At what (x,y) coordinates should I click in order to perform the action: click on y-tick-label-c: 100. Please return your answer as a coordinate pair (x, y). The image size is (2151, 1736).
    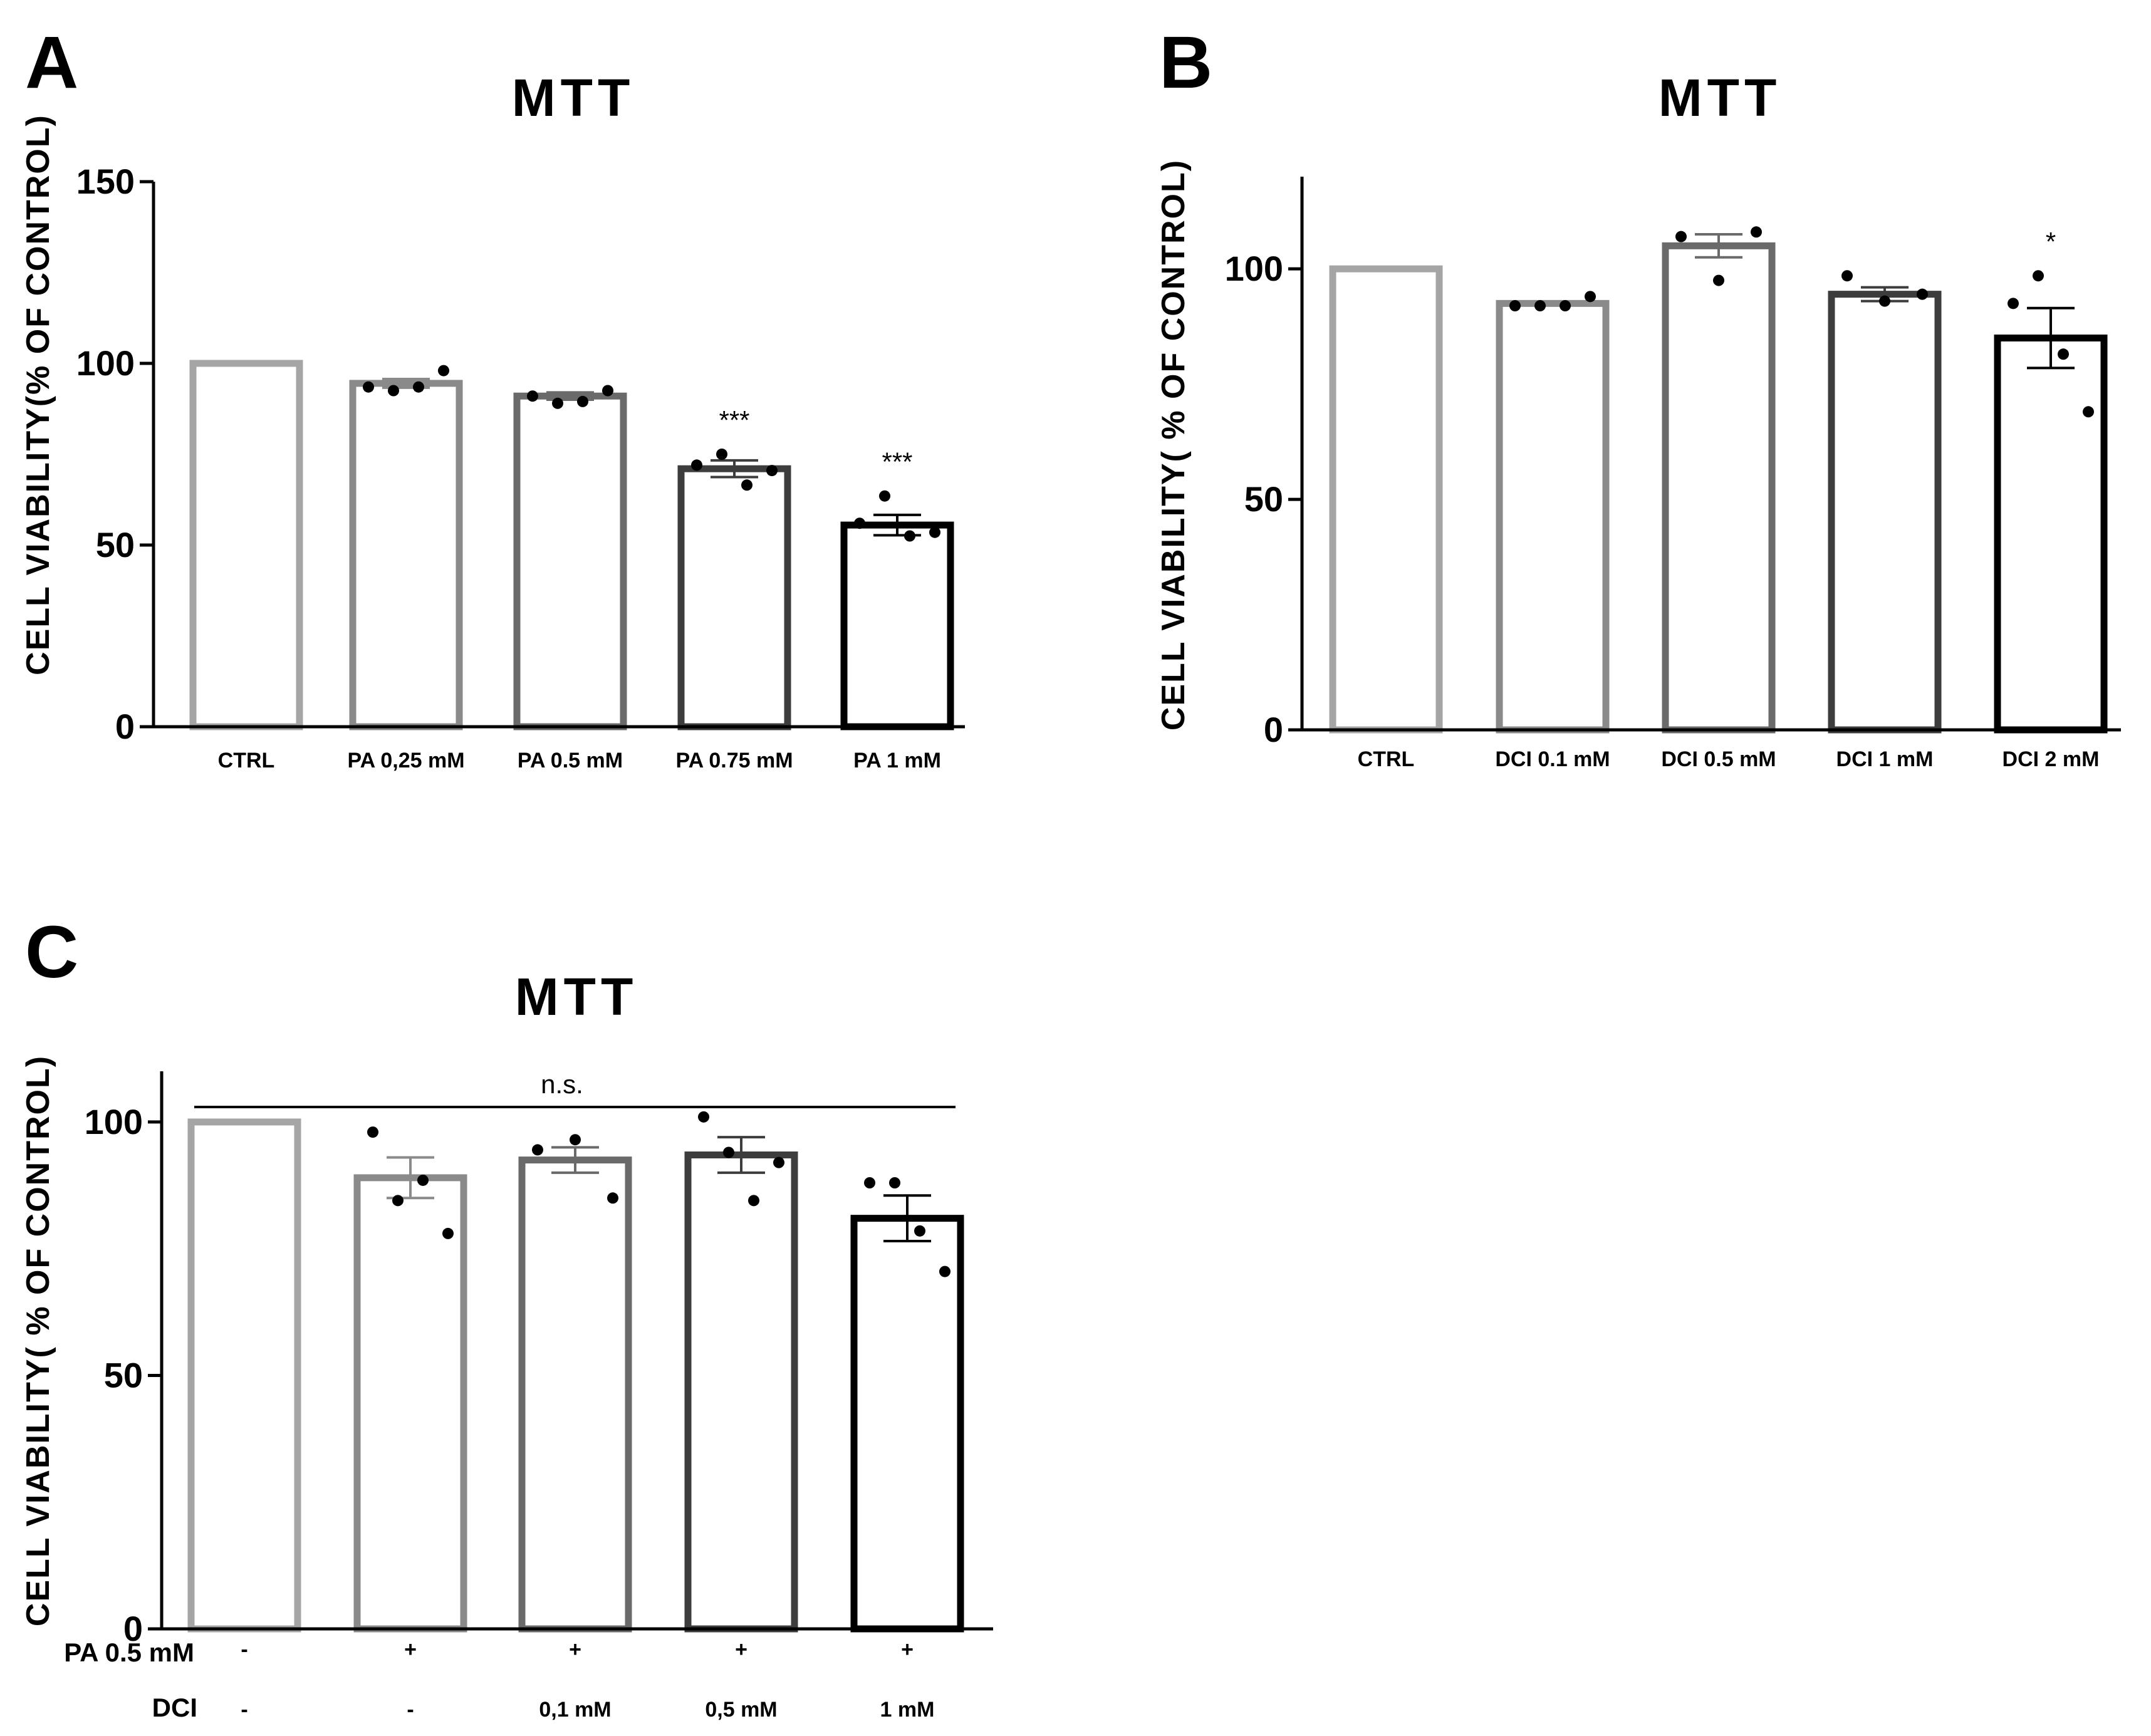
    Looking at the image, I should click on (114, 1121).